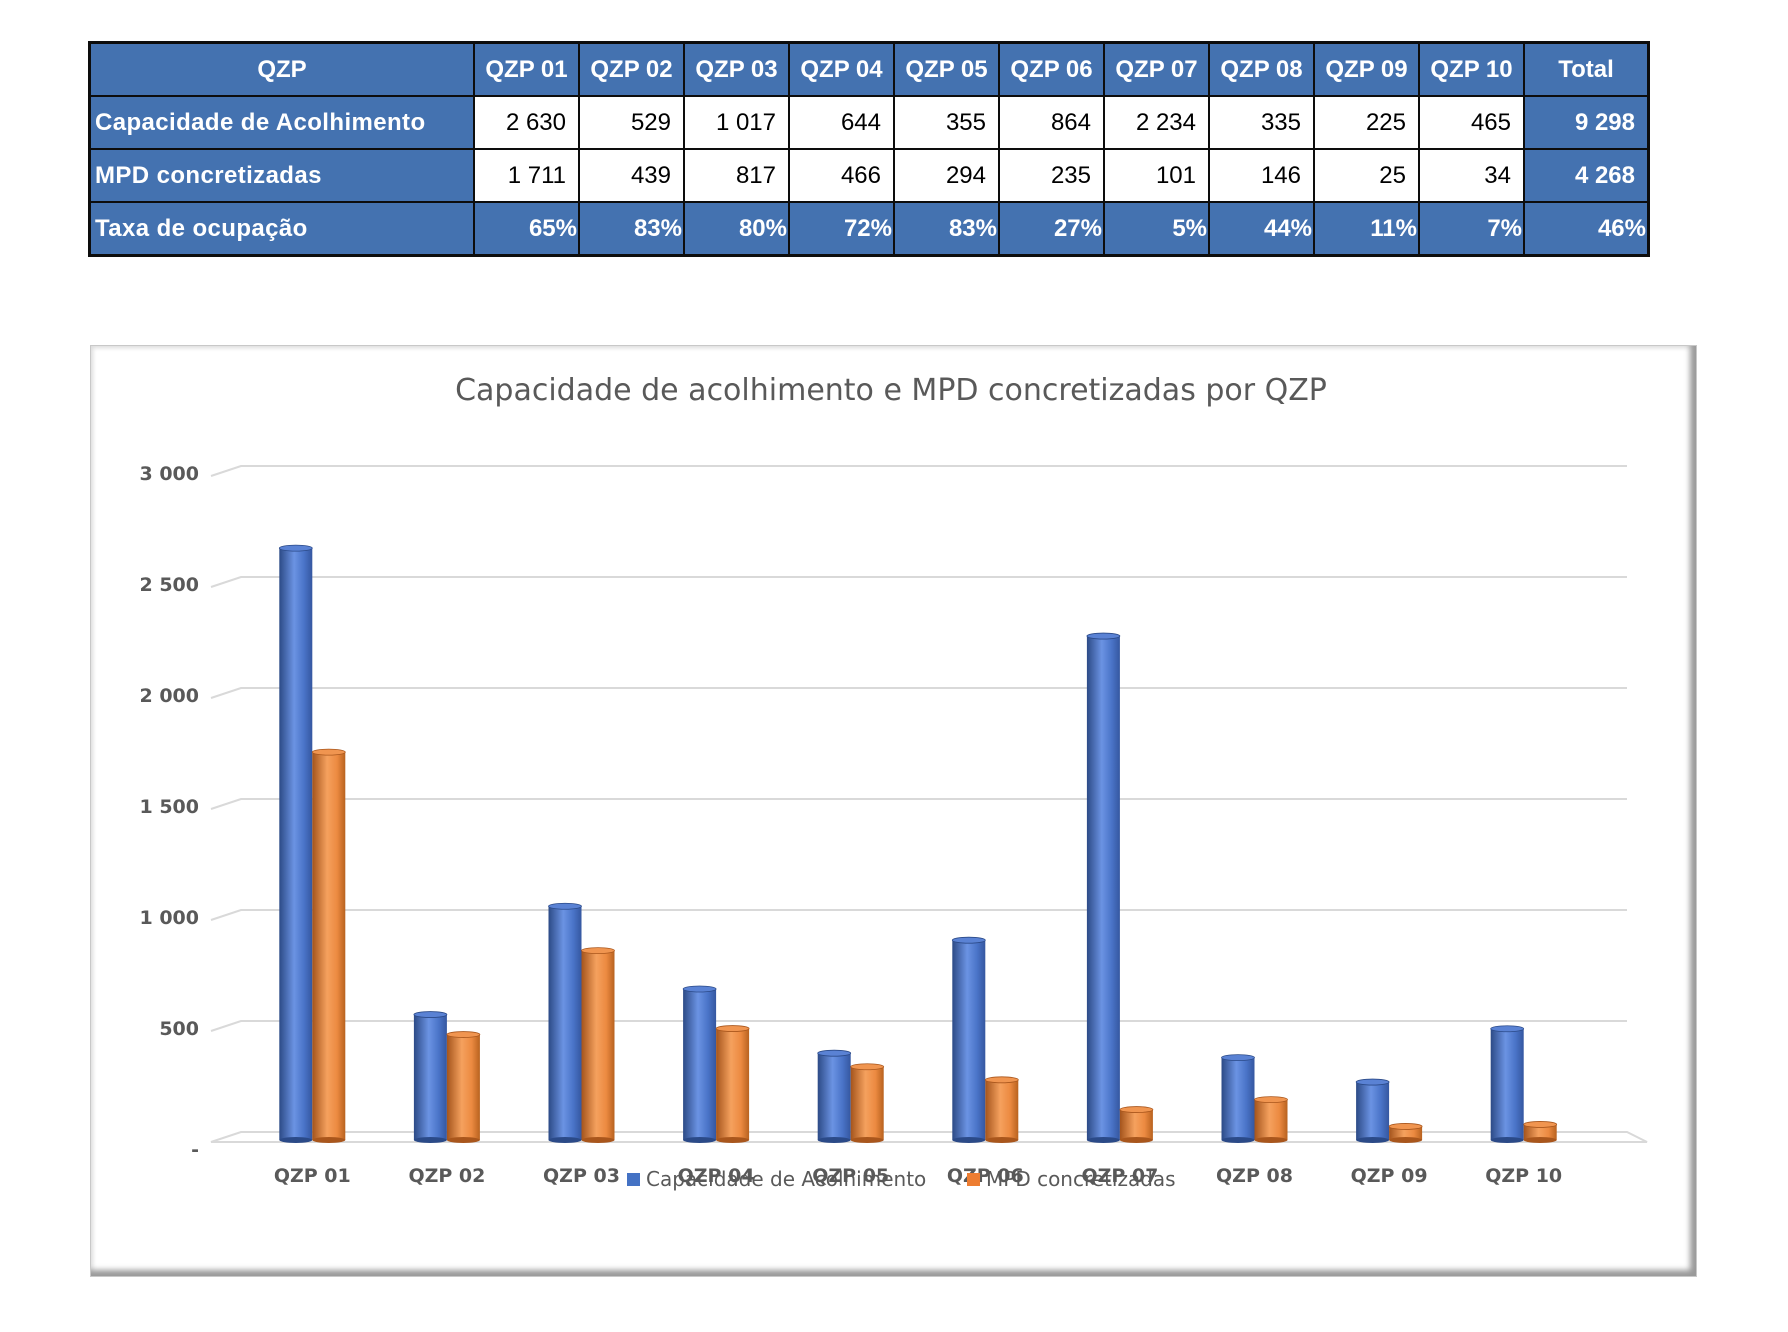 This screenshot has height=1332, width=1788. Describe the element at coordinates (446, 1176) in the screenshot. I see `x-tick-label: QZP 02` at that location.